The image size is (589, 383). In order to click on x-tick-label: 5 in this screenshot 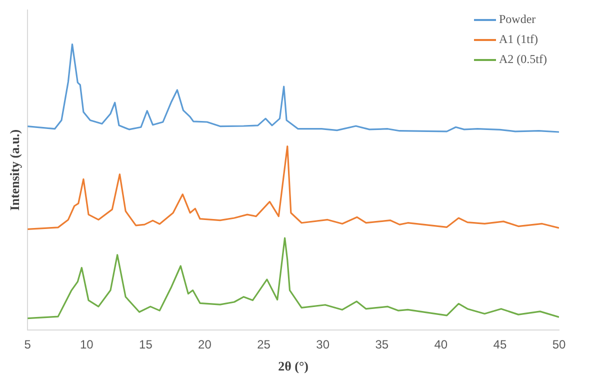, I will do `click(28, 345)`.